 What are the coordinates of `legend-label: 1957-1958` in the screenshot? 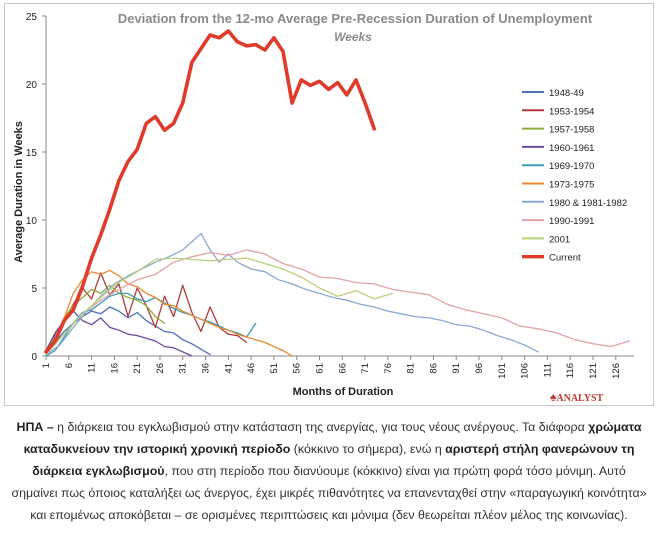 It's located at (571, 130).